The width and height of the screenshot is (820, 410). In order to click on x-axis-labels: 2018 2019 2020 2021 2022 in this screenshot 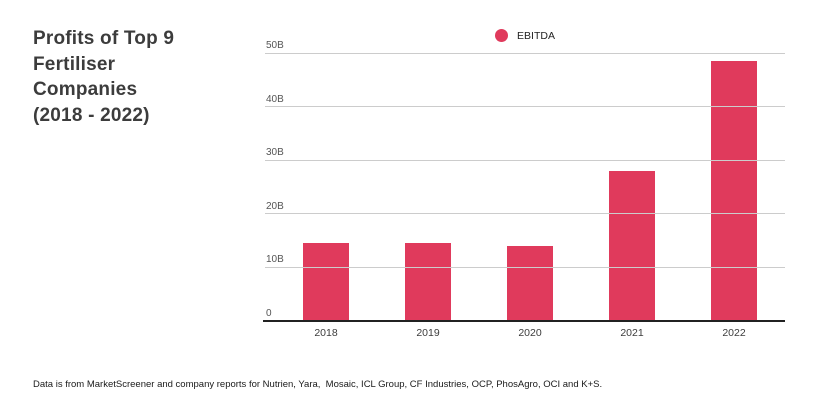, I will do `click(530, 333)`.